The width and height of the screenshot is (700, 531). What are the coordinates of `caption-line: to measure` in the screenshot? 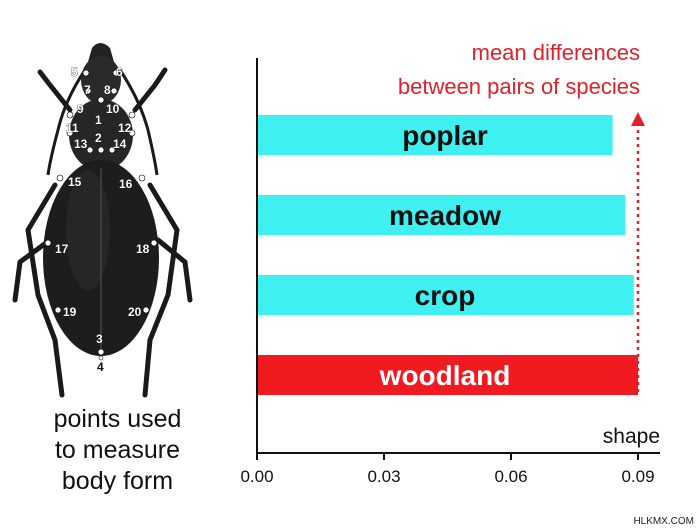 It's located at (117, 450).